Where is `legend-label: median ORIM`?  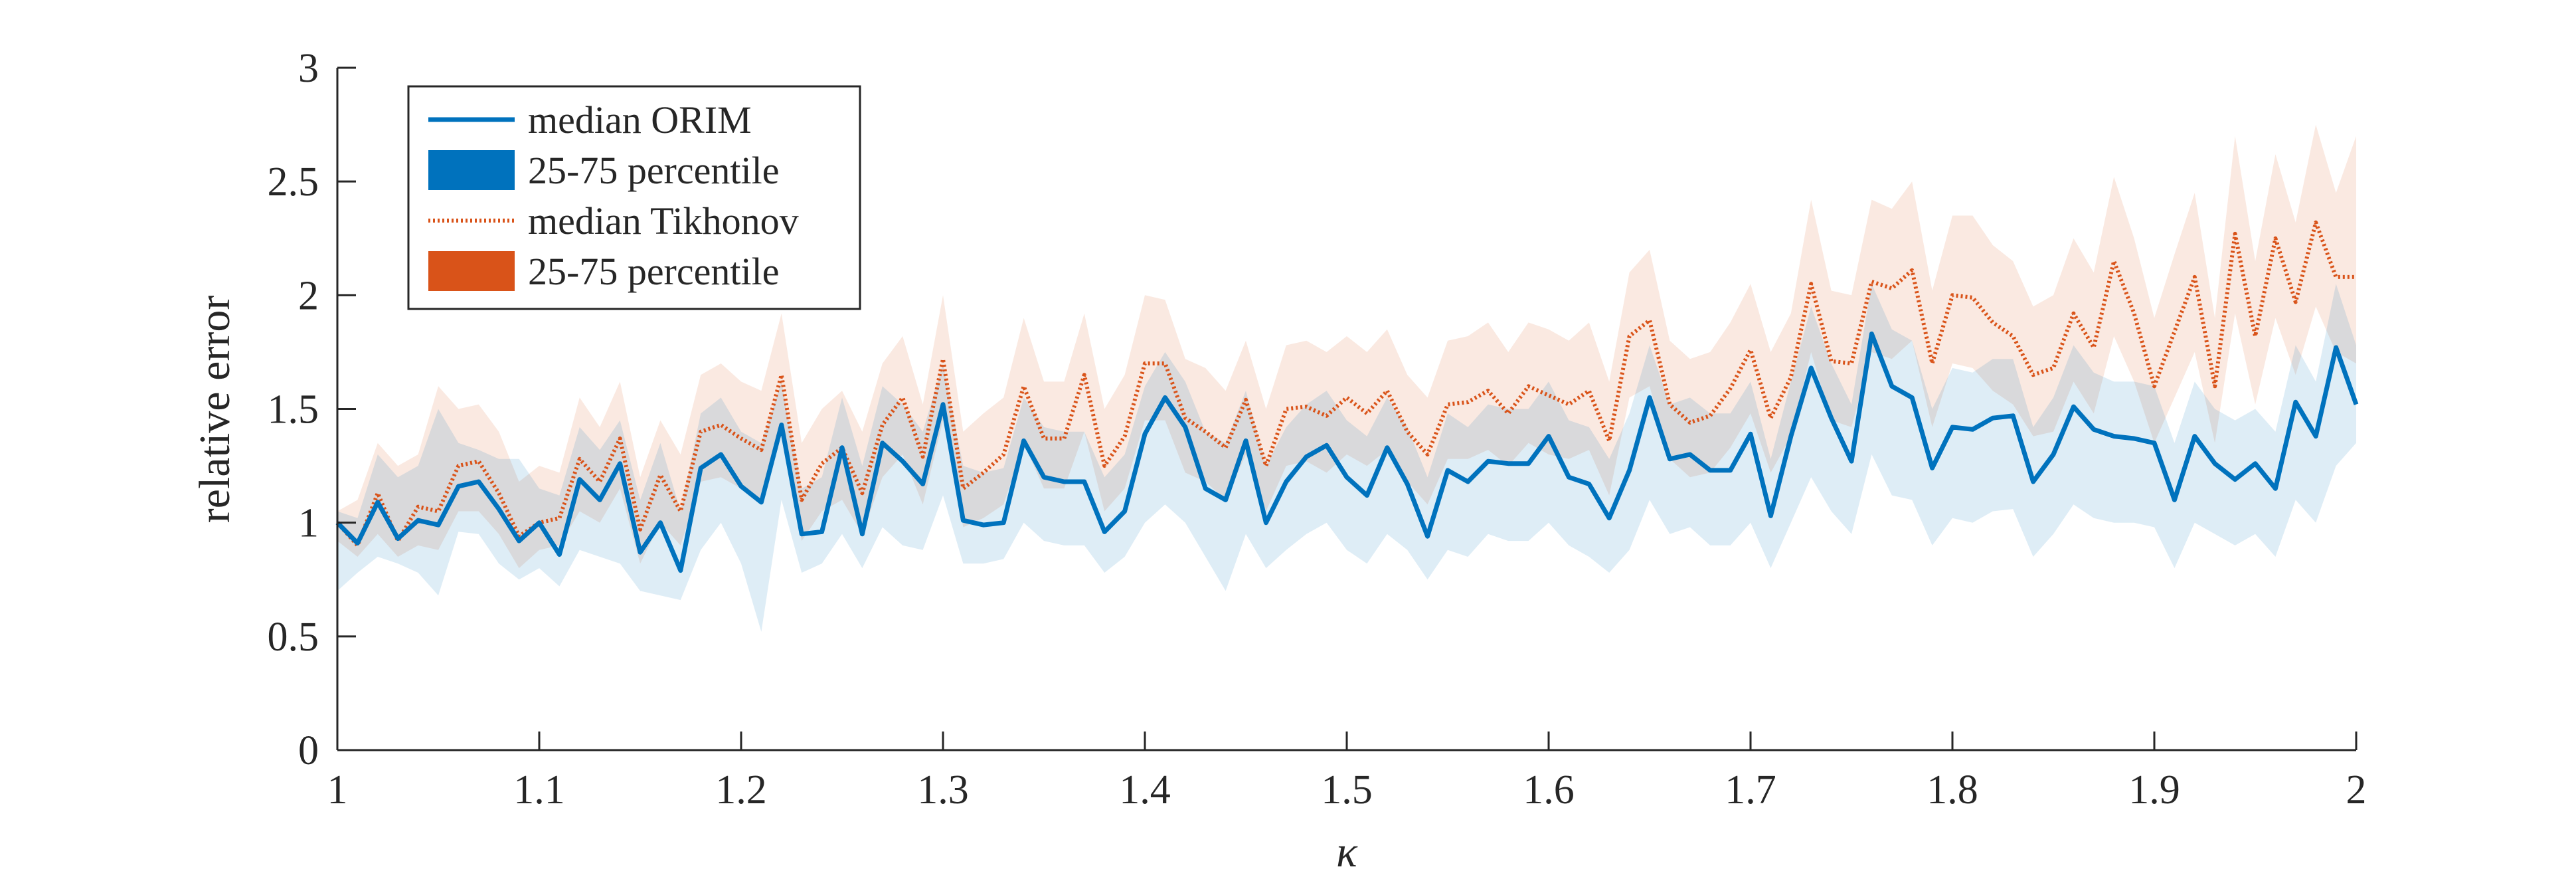 legend-label: median ORIM is located at coordinates (640, 120).